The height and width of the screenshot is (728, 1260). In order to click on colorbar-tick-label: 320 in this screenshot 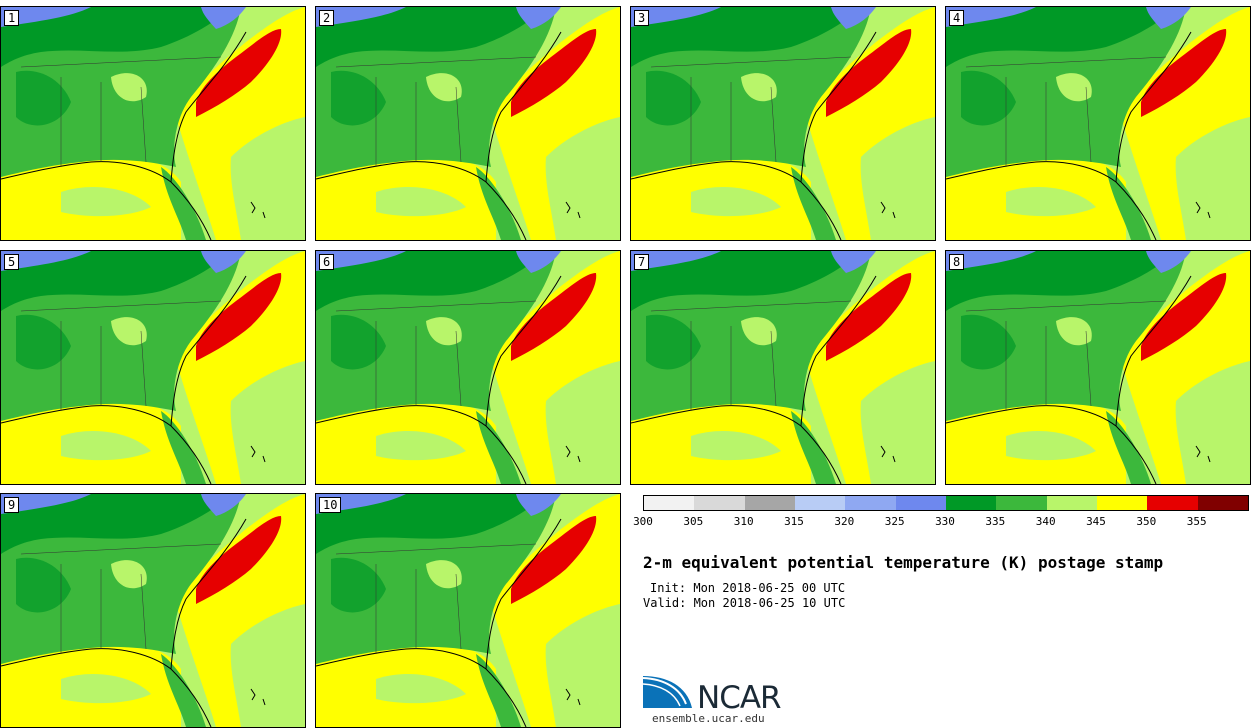, I will do `click(844, 521)`.